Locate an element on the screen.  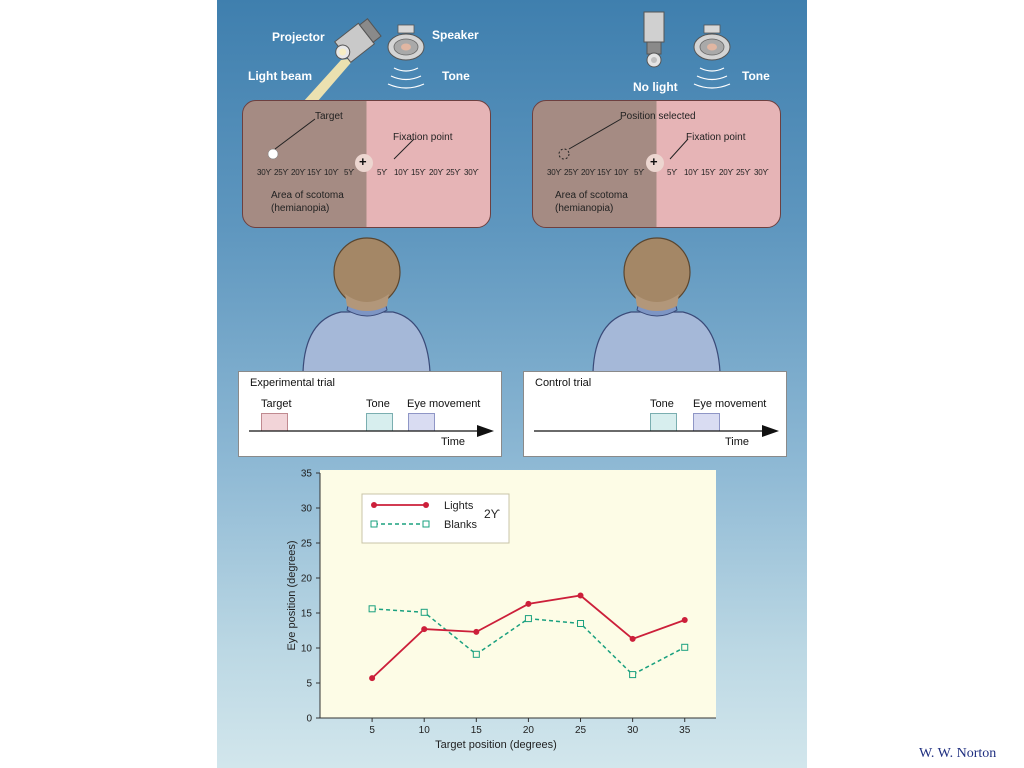
x-tick-label: 30 is located at coordinates (633, 730).